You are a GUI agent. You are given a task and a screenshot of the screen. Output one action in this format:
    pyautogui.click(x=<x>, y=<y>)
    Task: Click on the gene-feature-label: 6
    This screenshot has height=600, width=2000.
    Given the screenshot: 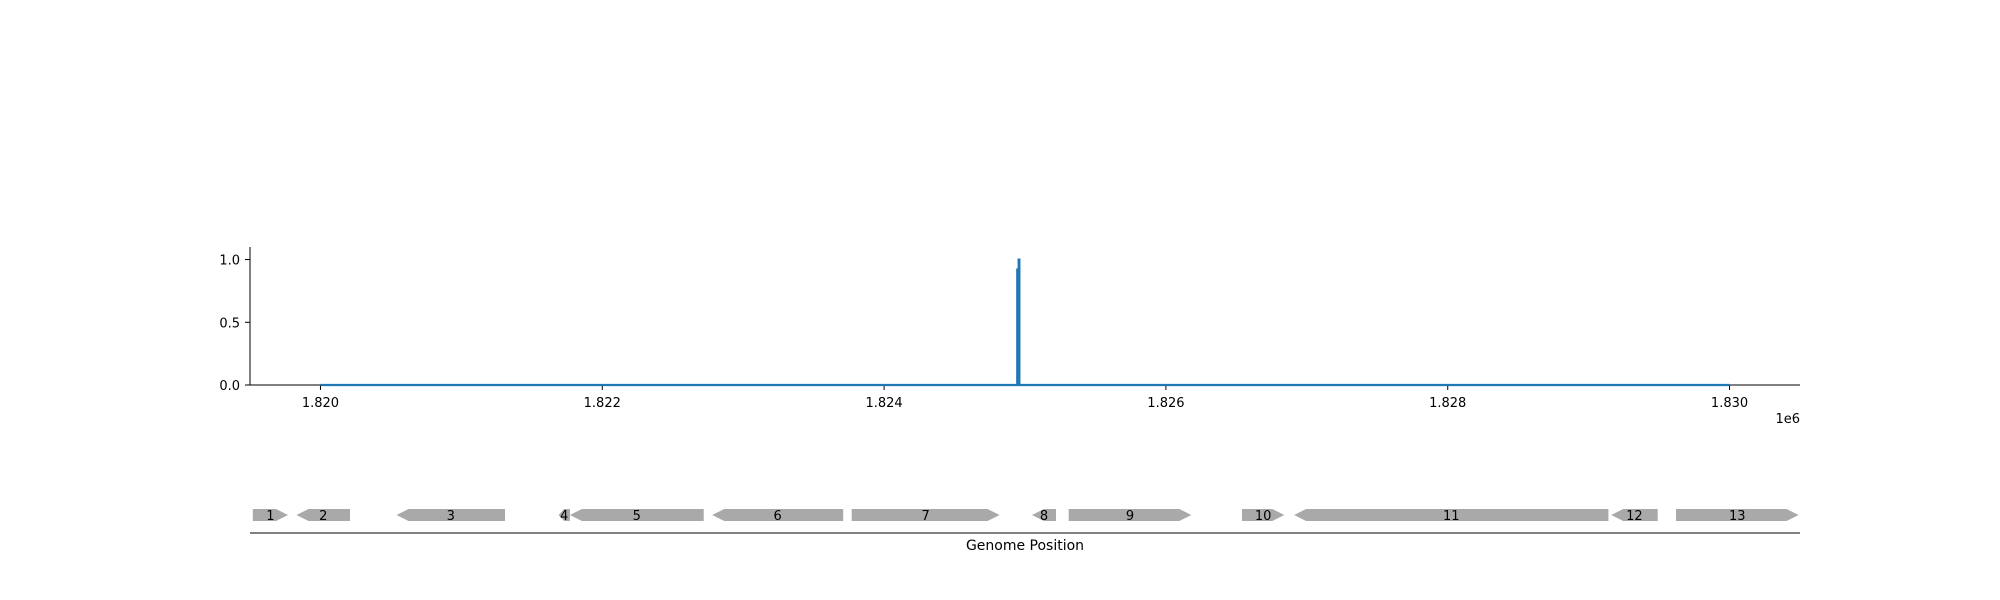 What is the action you would take?
    pyautogui.click(x=778, y=516)
    